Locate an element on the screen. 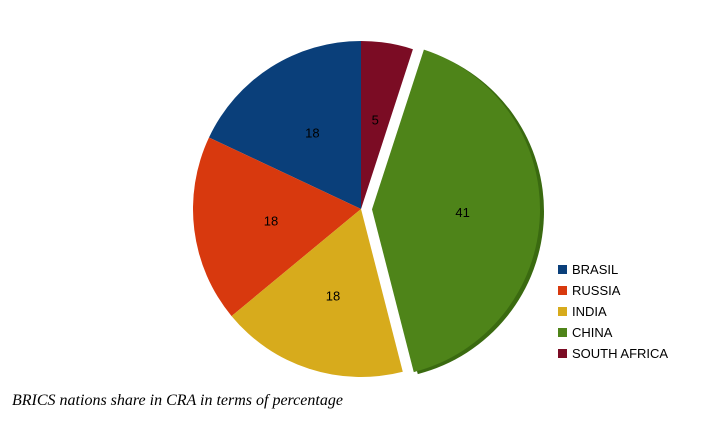  legend-item-india: INDIA is located at coordinates (613, 311).